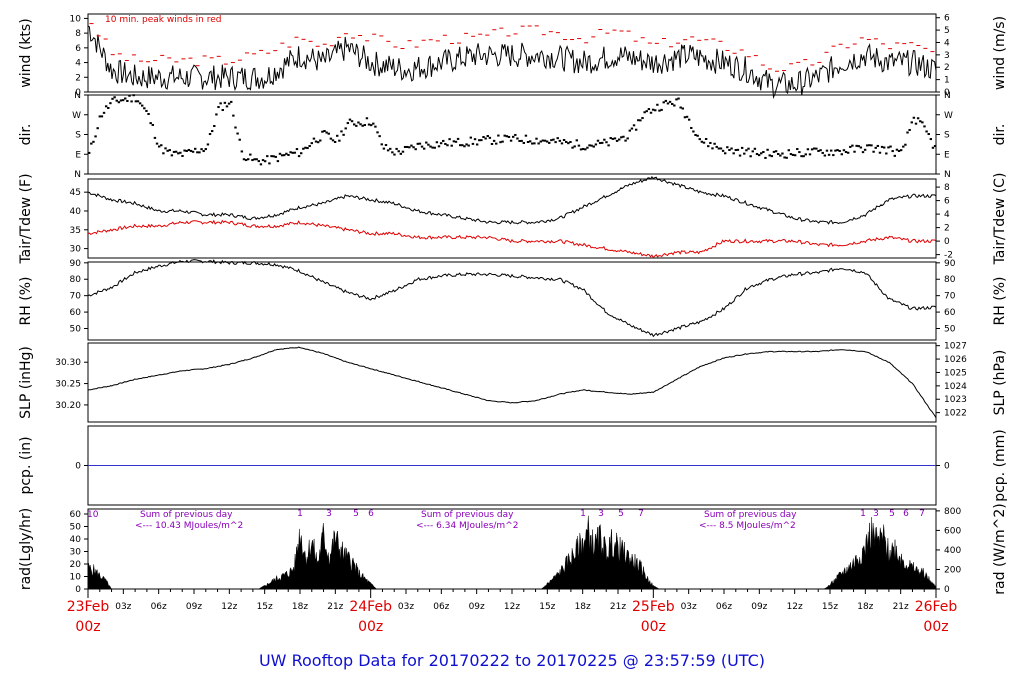  I want to click on ytick-label-left-rh: 70, so click(76, 297).